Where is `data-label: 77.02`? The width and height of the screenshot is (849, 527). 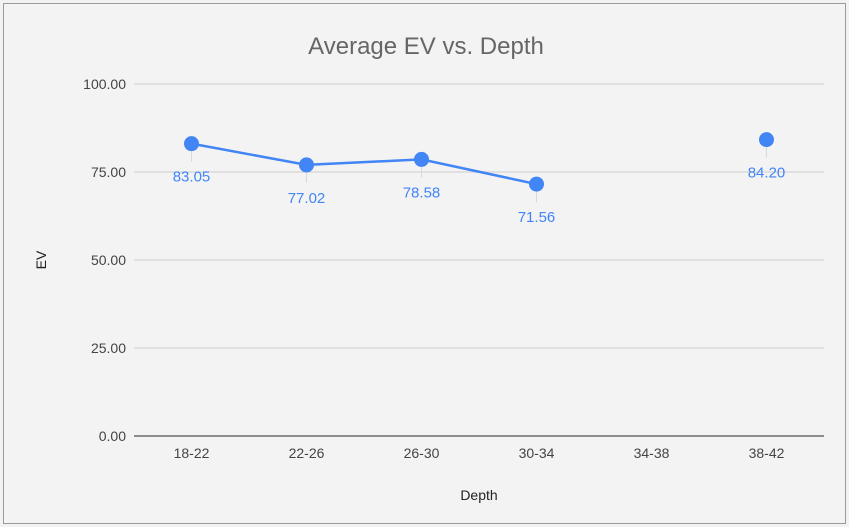
data-label: 77.02 is located at coordinates (307, 198).